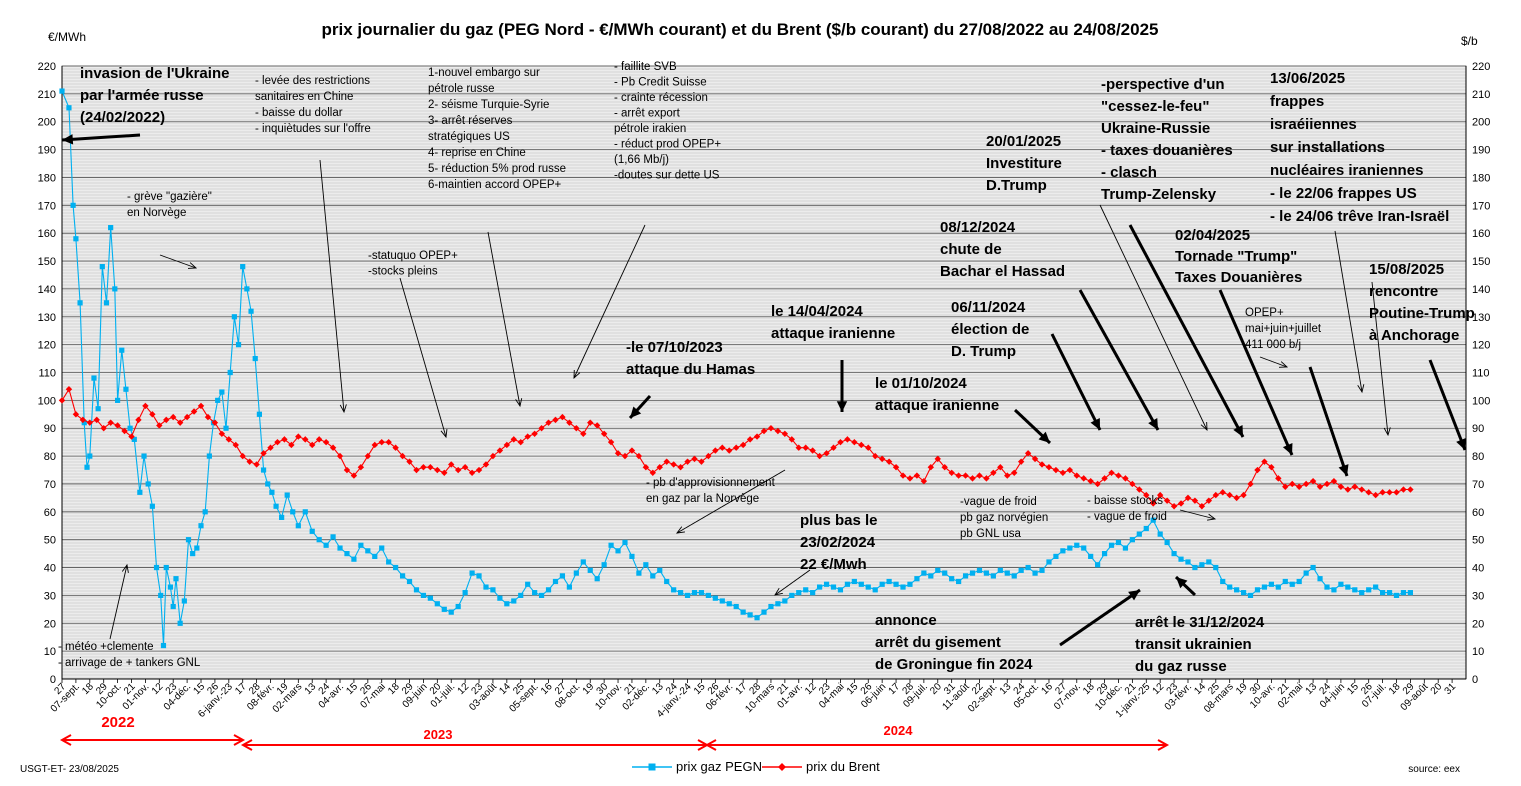 This screenshot has height=786, width=1521. Describe the element at coordinates (711, 483) in the screenshot. I see `annotation-line: - pb d'approvisionnement` at that location.